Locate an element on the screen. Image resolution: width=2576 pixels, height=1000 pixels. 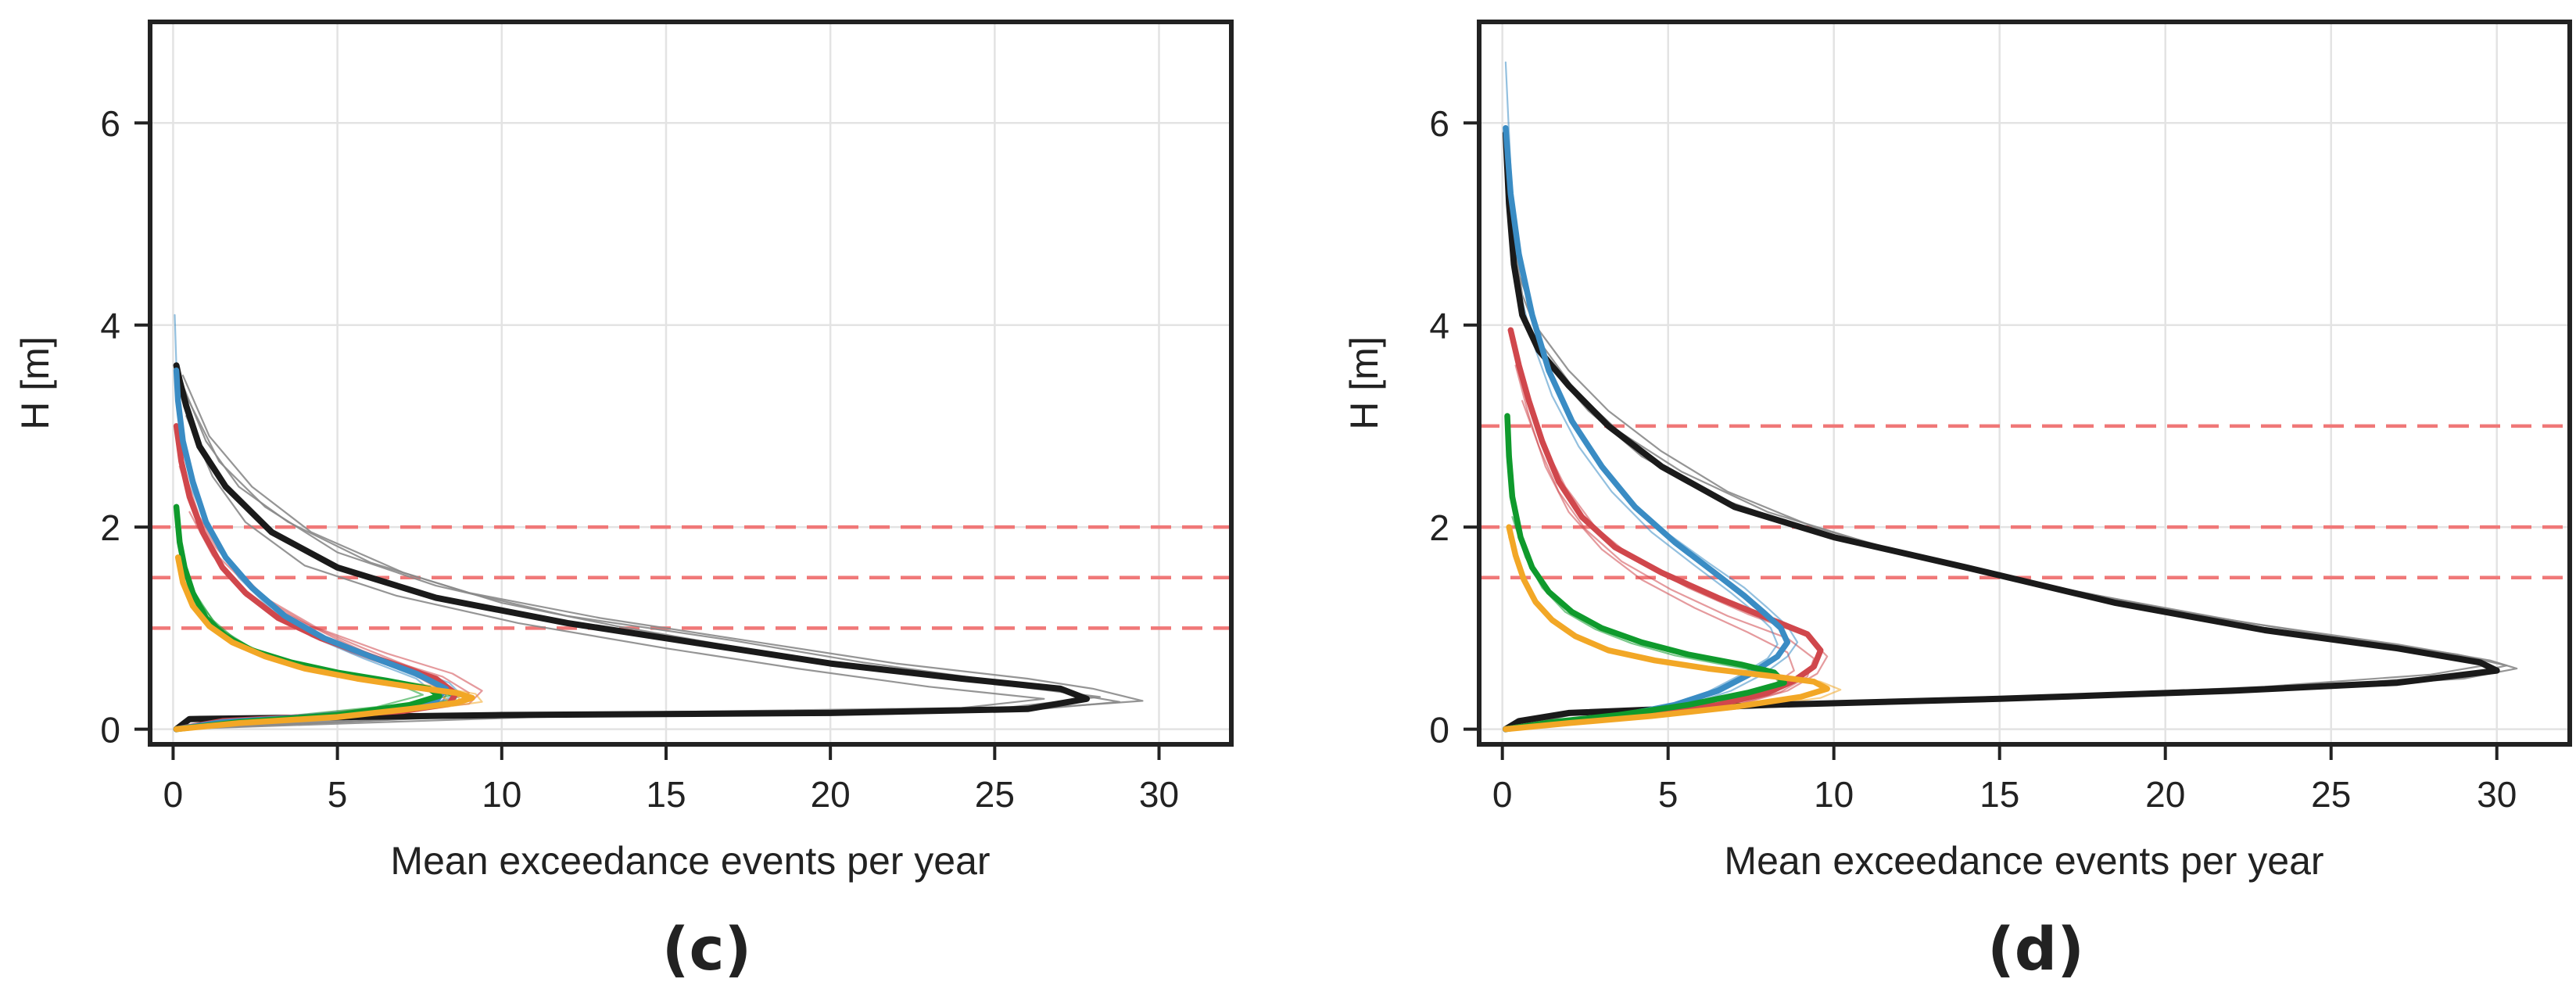
panel-d-y-tick-label: 4 is located at coordinates (1439, 326).